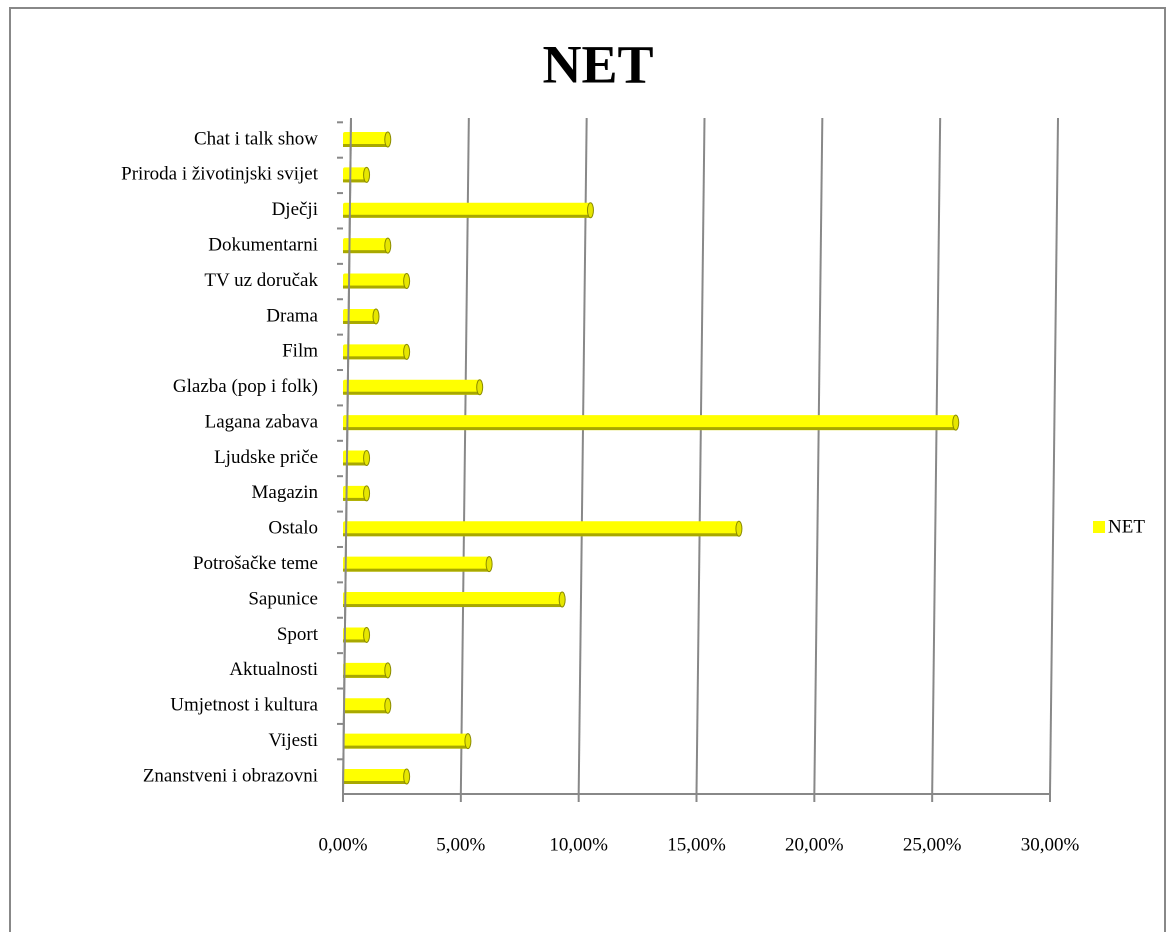  What do you see at coordinates (244, 705) in the screenshot?
I see `y-tick-label: Umjetnost i kultura` at bounding box center [244, 705].